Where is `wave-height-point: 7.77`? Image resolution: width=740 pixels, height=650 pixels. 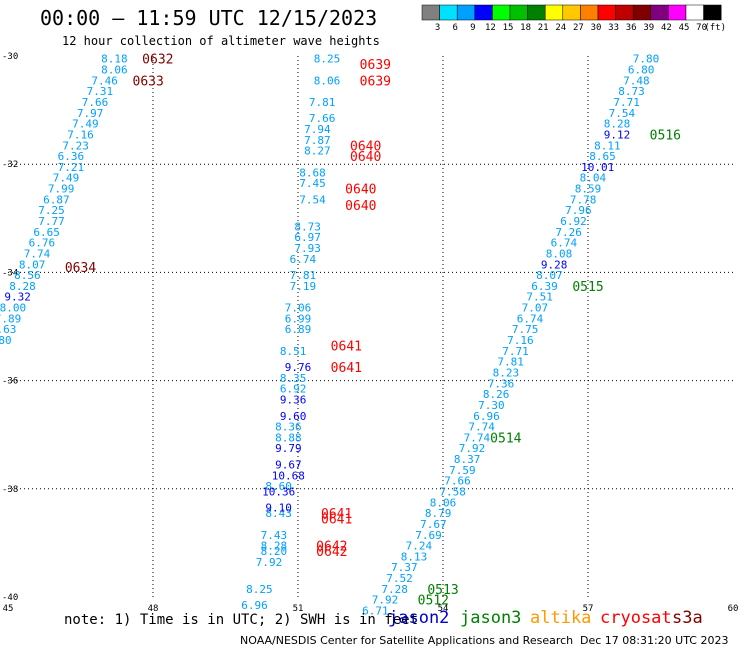
wave-height-point: 7.77 is located at coordinates (51, 221).